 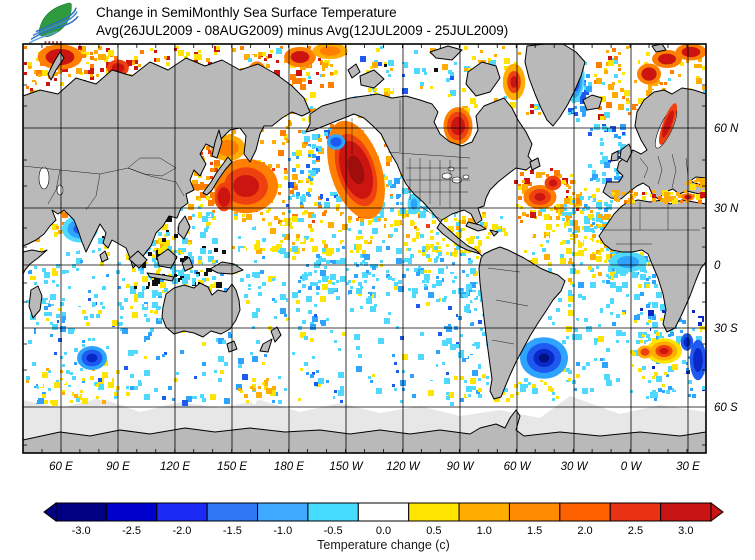 What do you see at coordinates (53, 25) in the screenshot?
I see `logo-waves` at bounding box center [53, 25].